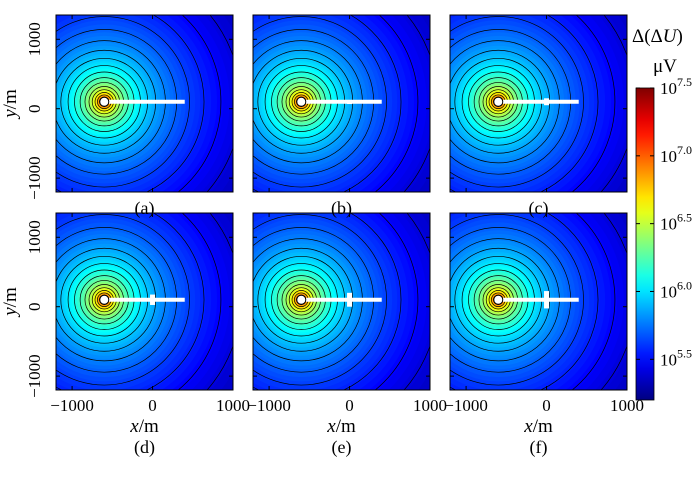  Describe the element at coordinates (539, 447) in the screenshot. I see `panel-label: (f)` at that location.